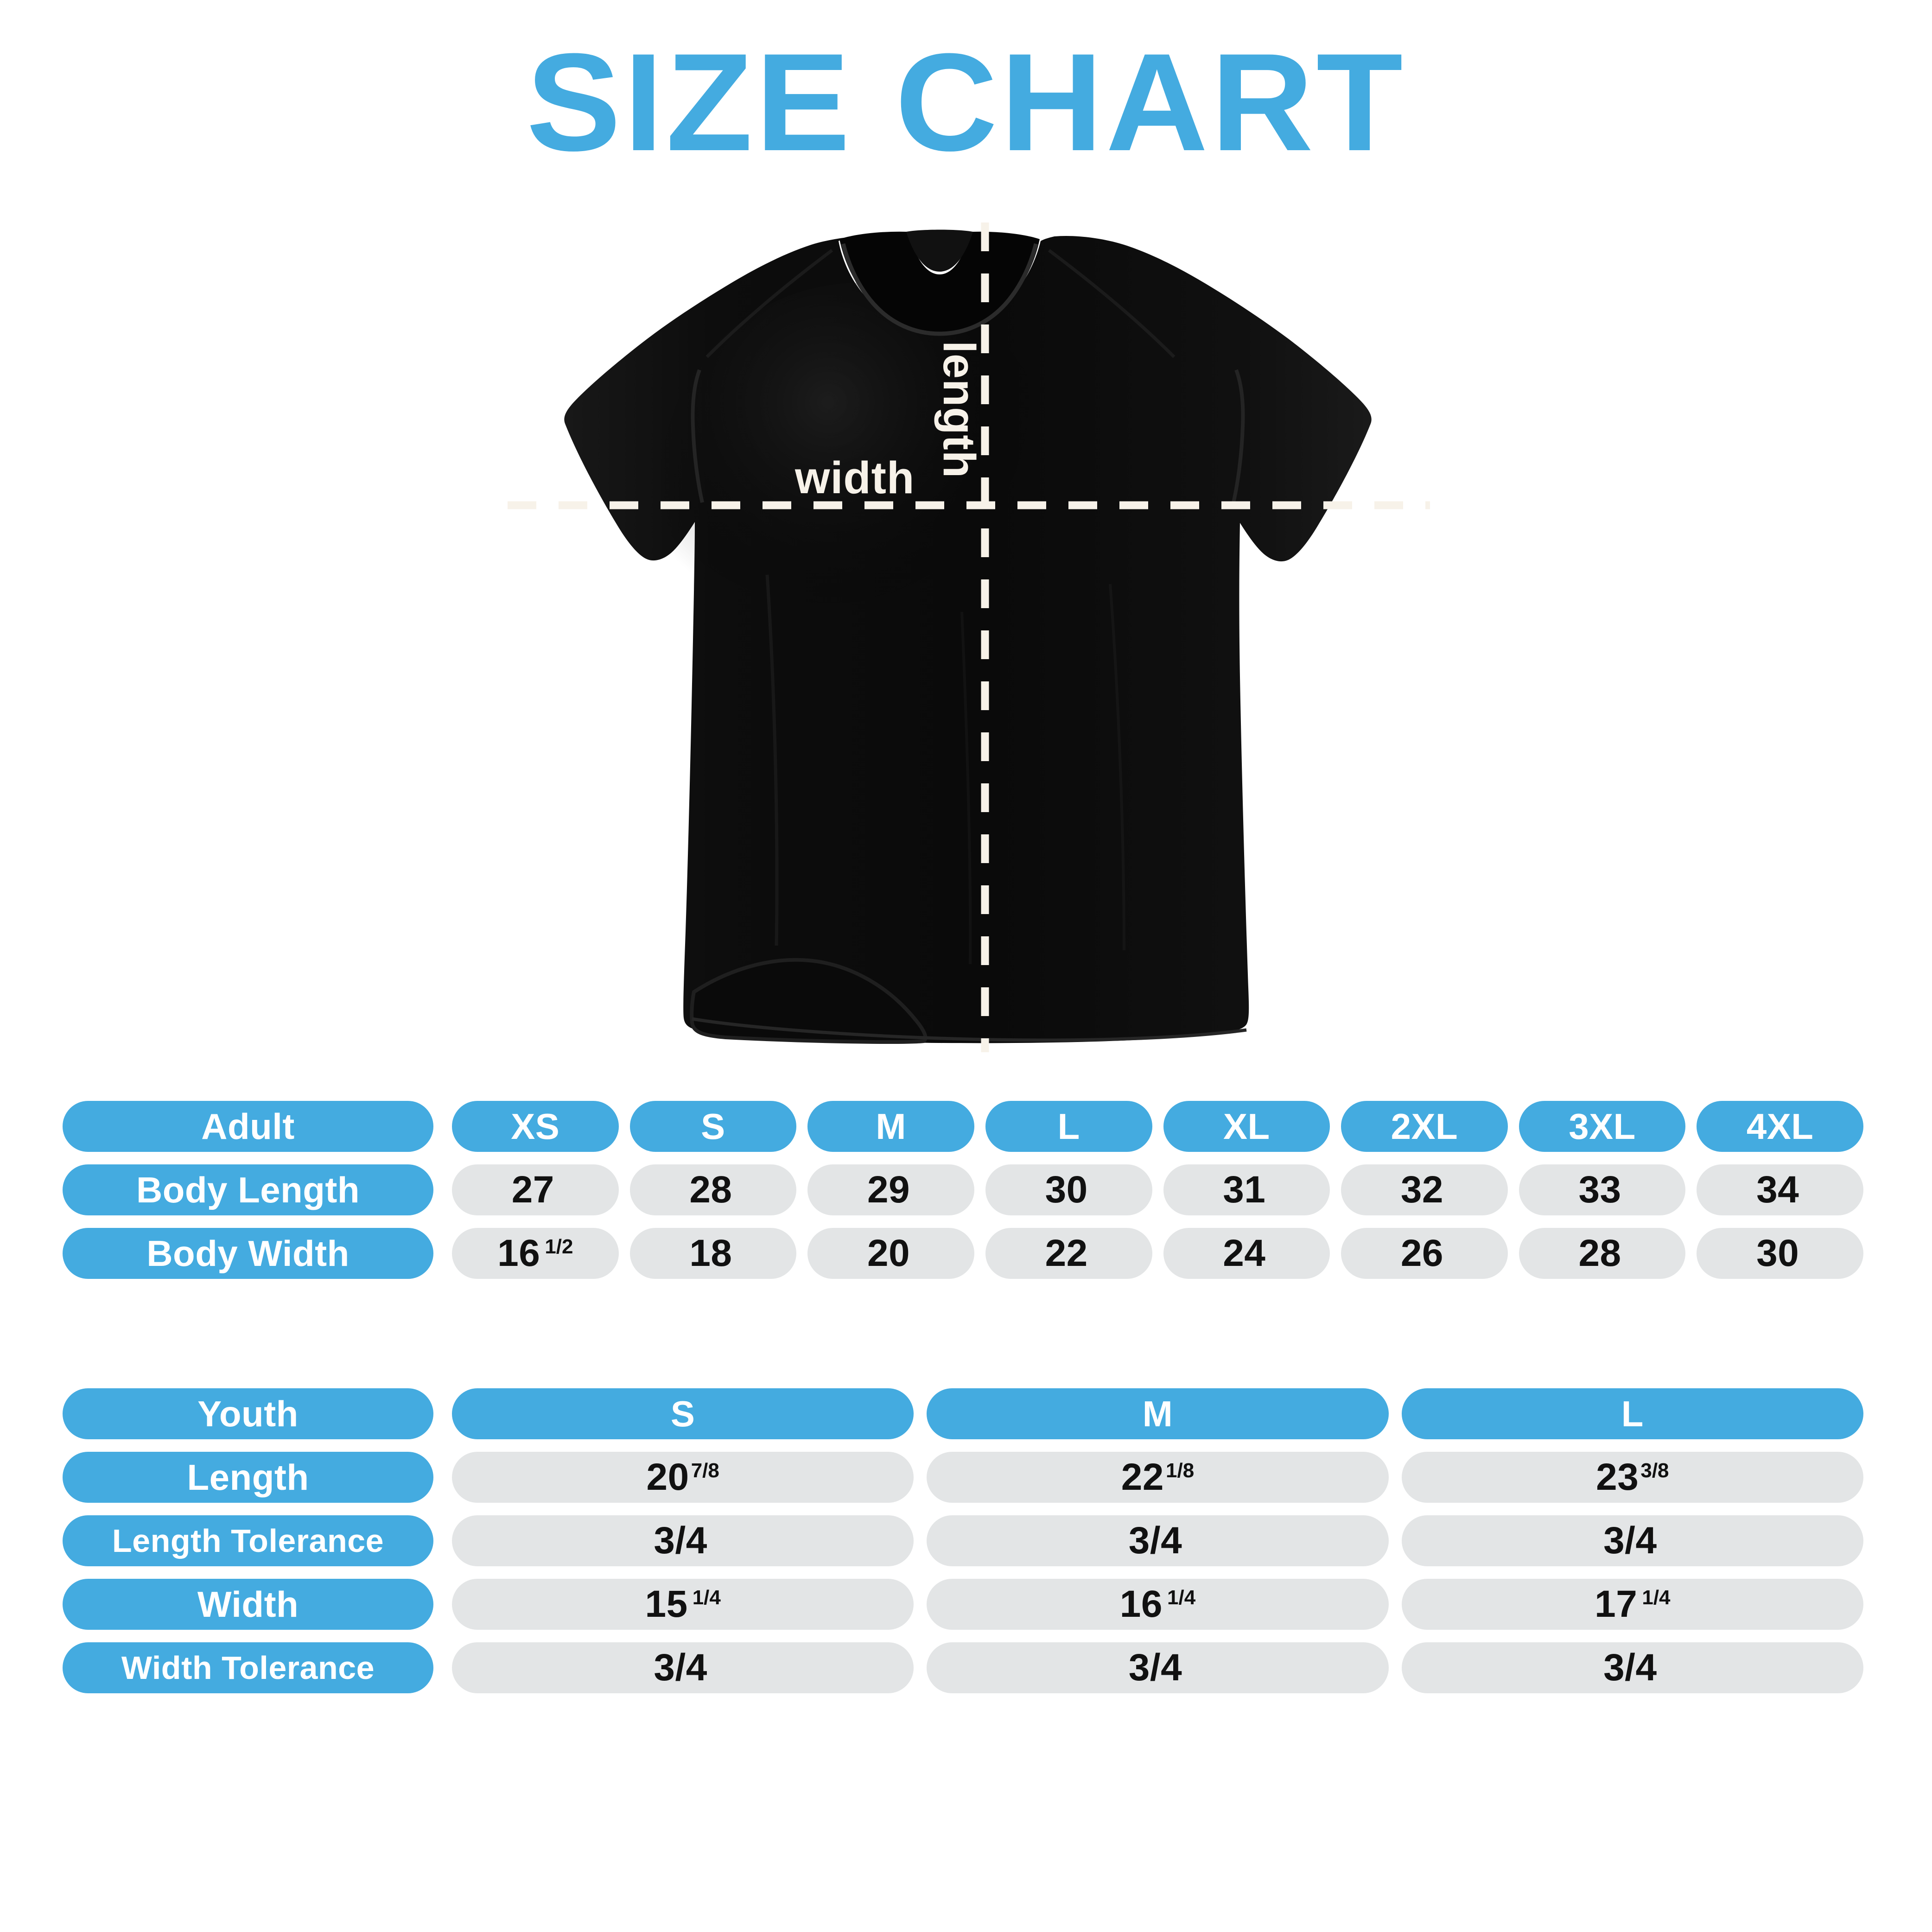 This screenshot has width=1932, height=1932. I want to click on table-cell: 20, so click(890, 1253).